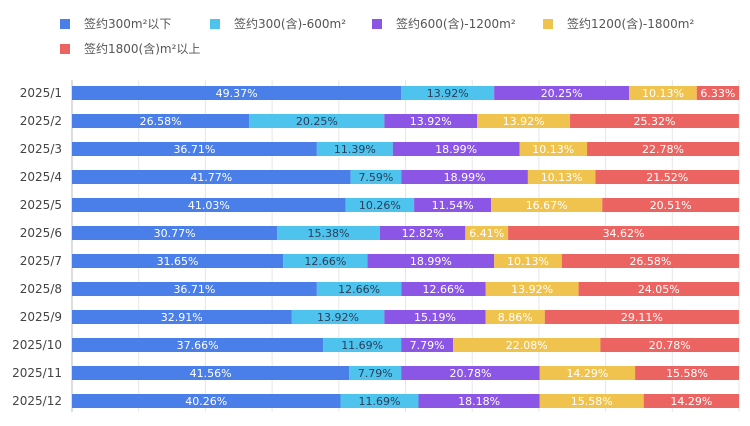 The width and height of the screenshot is (750, 426). I want to click on data-label: 25.32%, so click(655, 121).